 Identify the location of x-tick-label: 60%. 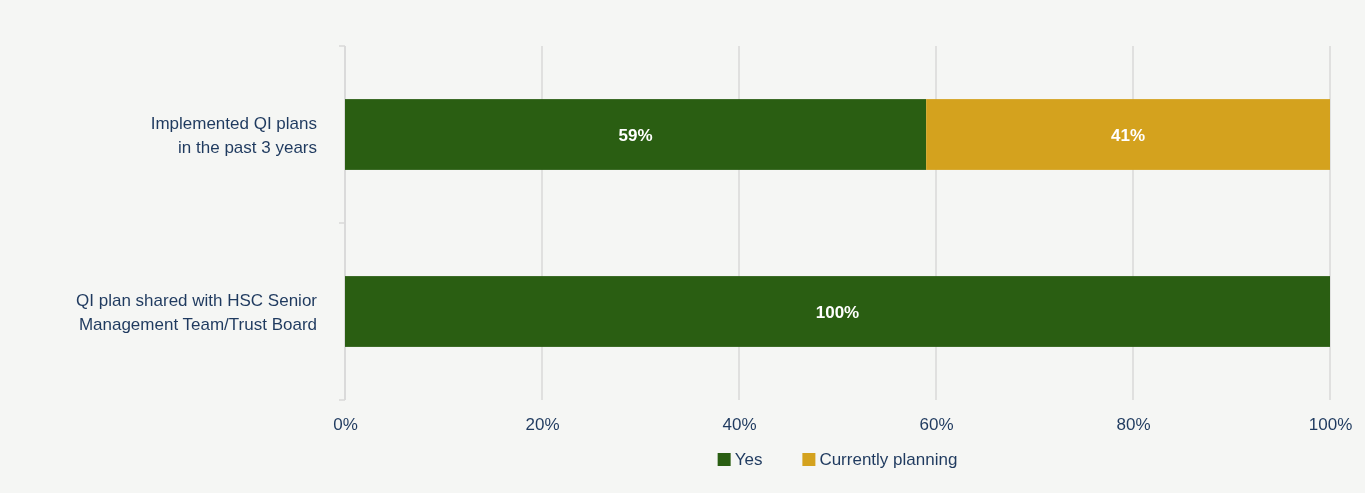
(936, 425).